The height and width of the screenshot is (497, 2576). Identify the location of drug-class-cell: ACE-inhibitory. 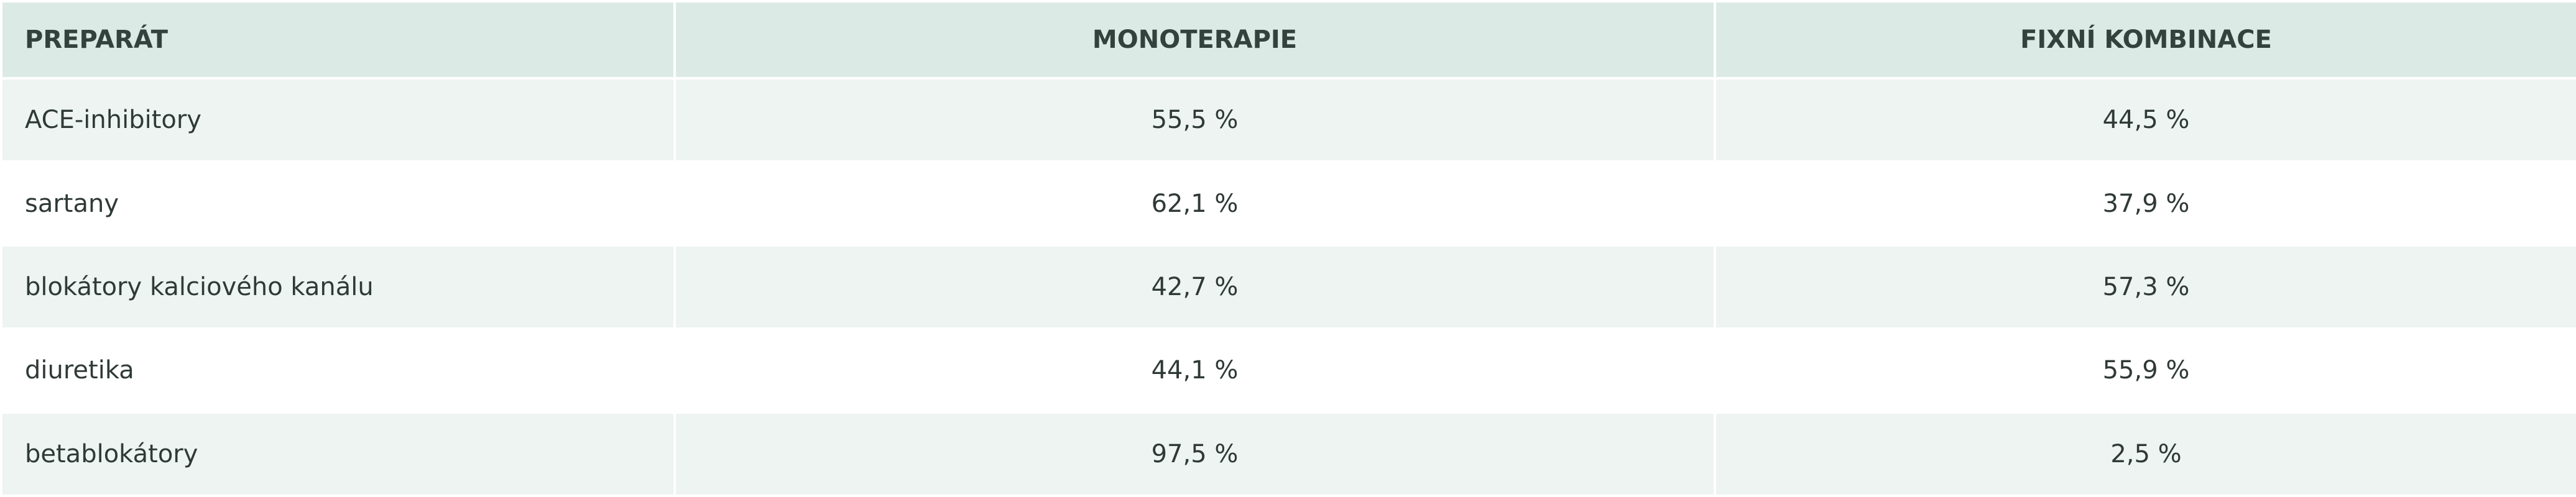
(338, 119).